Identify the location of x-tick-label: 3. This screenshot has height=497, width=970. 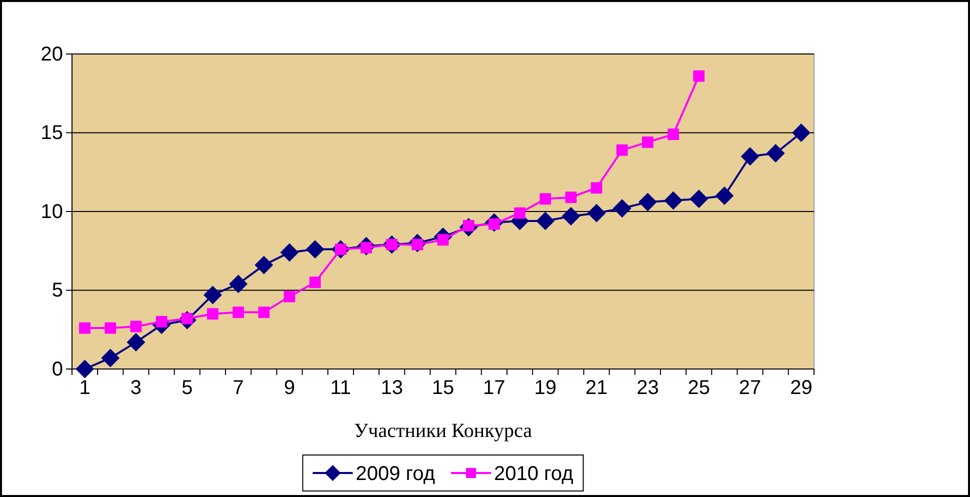
(136, 388).